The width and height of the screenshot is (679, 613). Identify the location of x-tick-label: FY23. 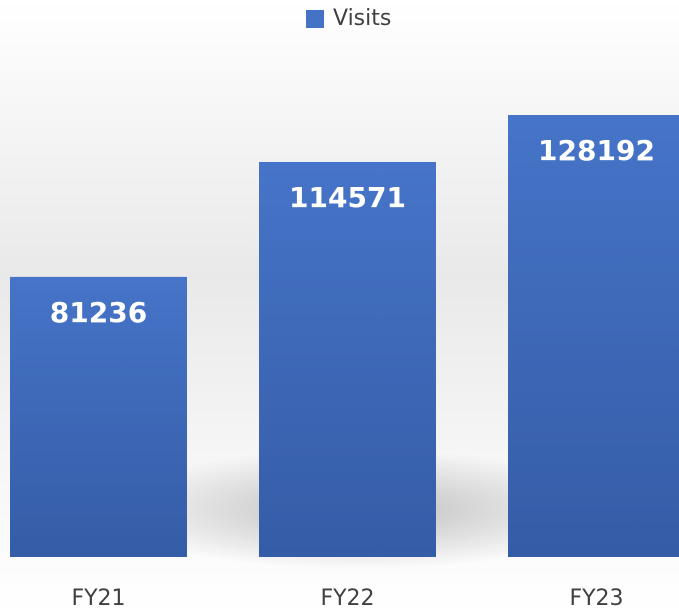
(596, 598).